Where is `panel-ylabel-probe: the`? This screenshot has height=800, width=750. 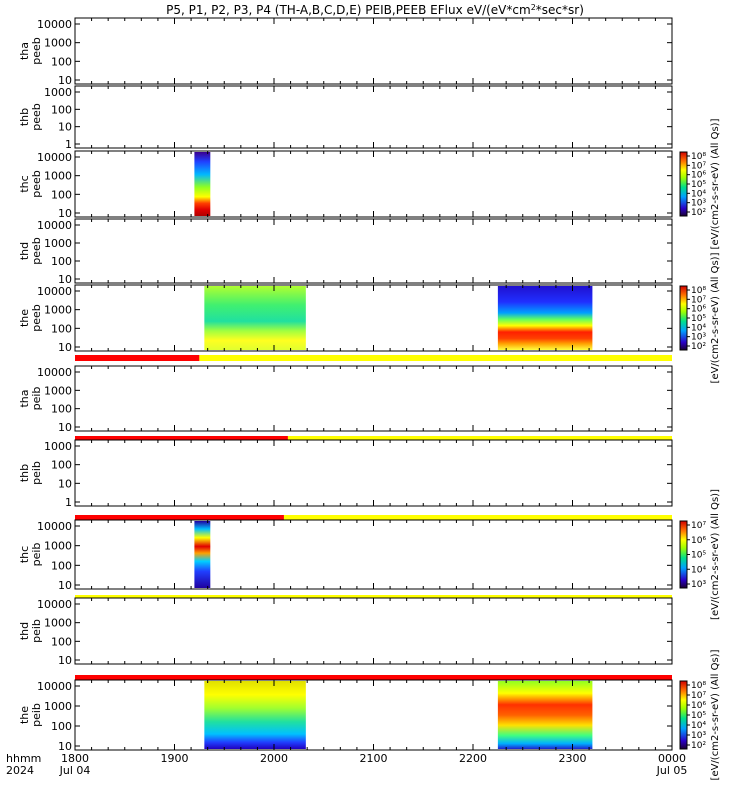 panel-ylabel-probe: the is located at coordinates (24, 715).